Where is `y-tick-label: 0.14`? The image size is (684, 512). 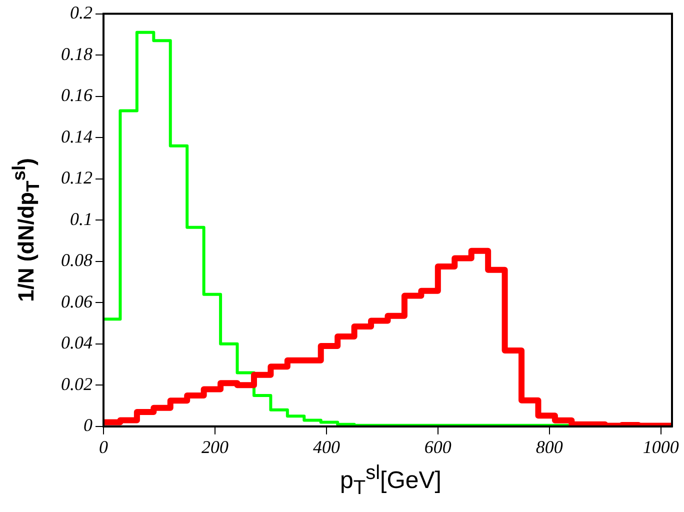
y-tick-label: 0.14 is located at coordinates (76, 136).